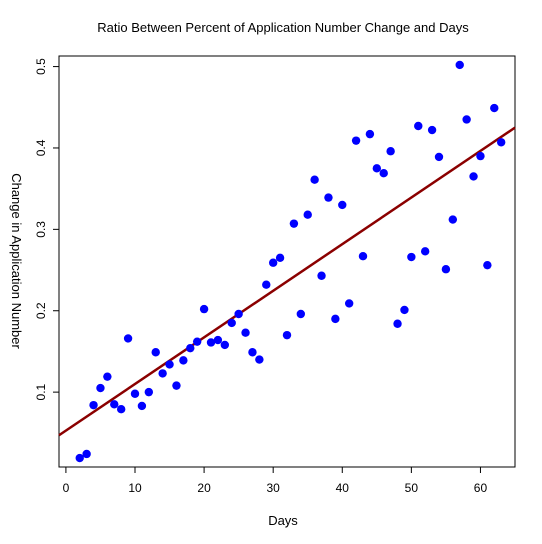  Describe the element at coordinates (41, 391) in the screenshot. I see `y-tick-label: 0.1` at that location.